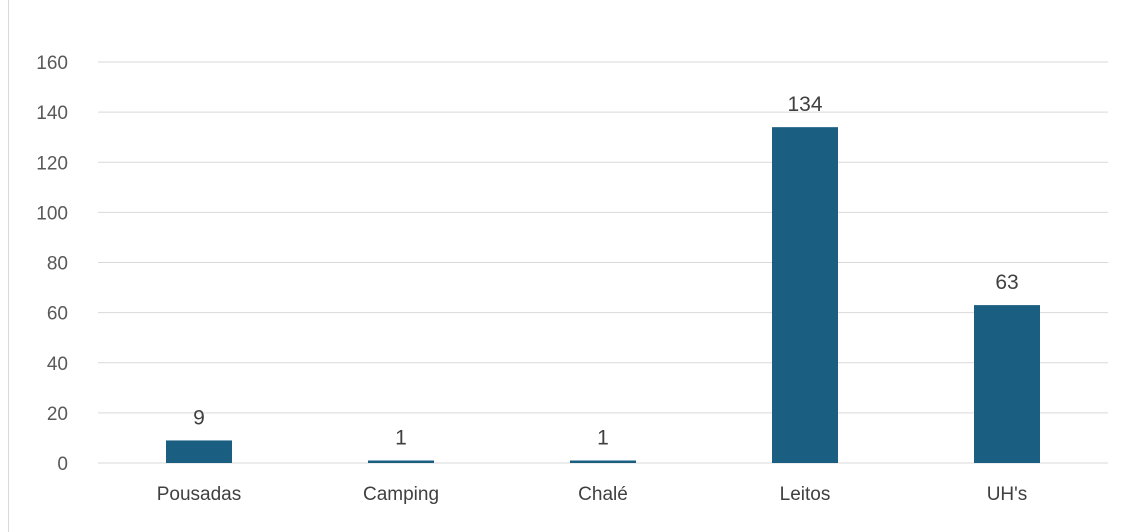 The height and width of the screenshot is (532, 1129). I want to click on data-label: 63, so click(1006, 282).